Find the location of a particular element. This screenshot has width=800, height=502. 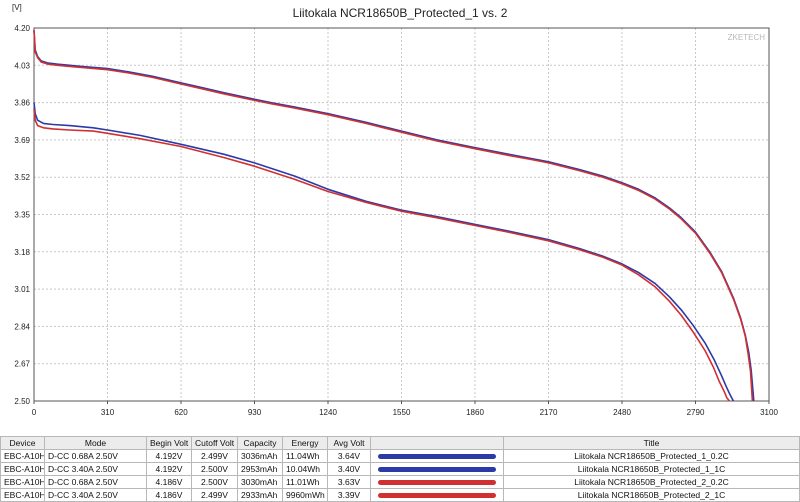

cell-energy: 11.01Wh is located at coordinates (305, 482).